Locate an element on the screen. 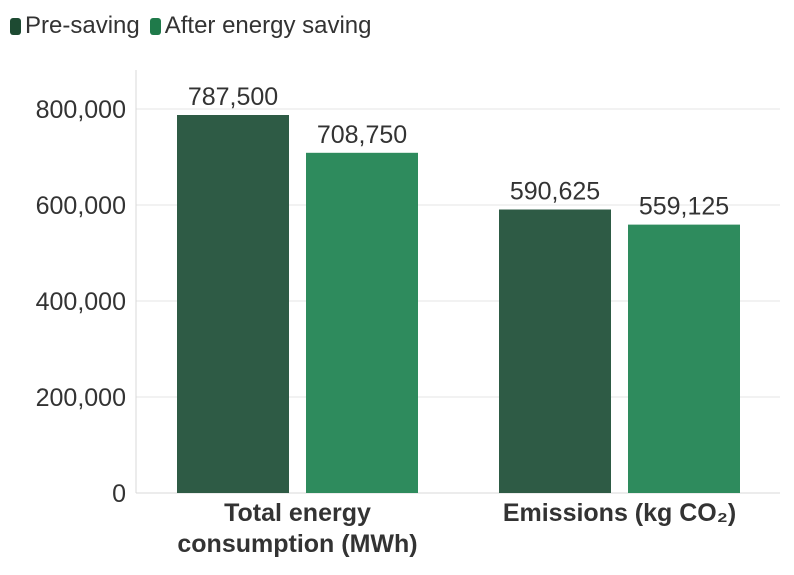  data-label-after-saving: 559,125 is located at coordinates (684, 207).